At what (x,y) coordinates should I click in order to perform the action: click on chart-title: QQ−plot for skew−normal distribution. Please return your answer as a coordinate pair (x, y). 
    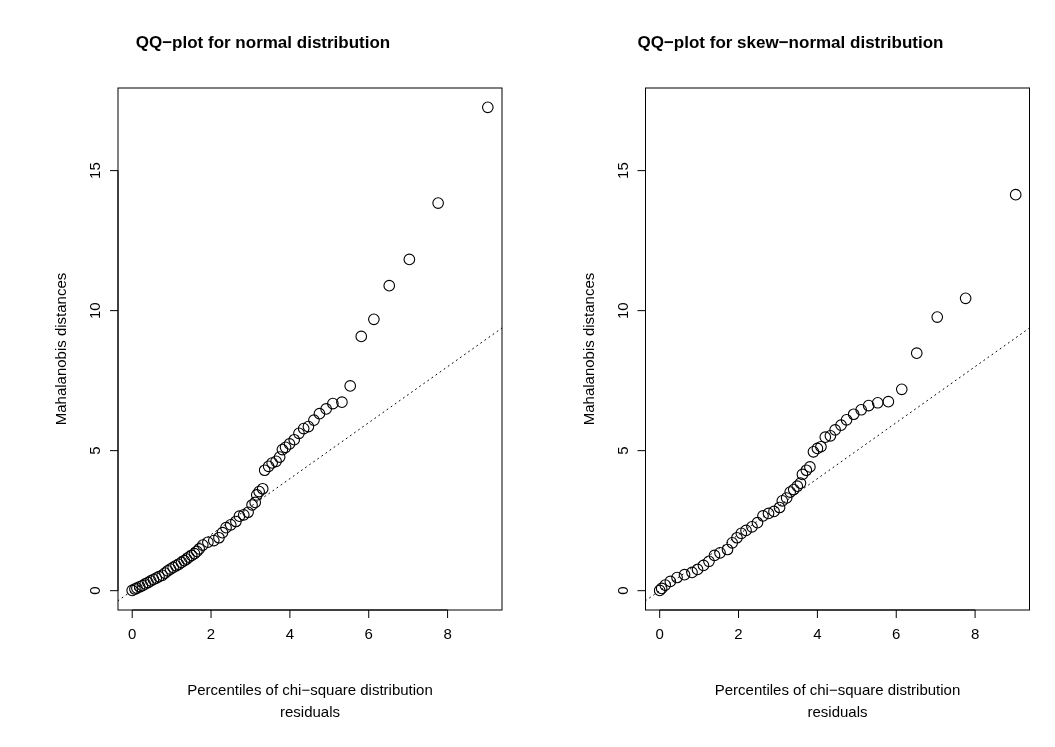
    Looking at the image, I should click on (790, 42).